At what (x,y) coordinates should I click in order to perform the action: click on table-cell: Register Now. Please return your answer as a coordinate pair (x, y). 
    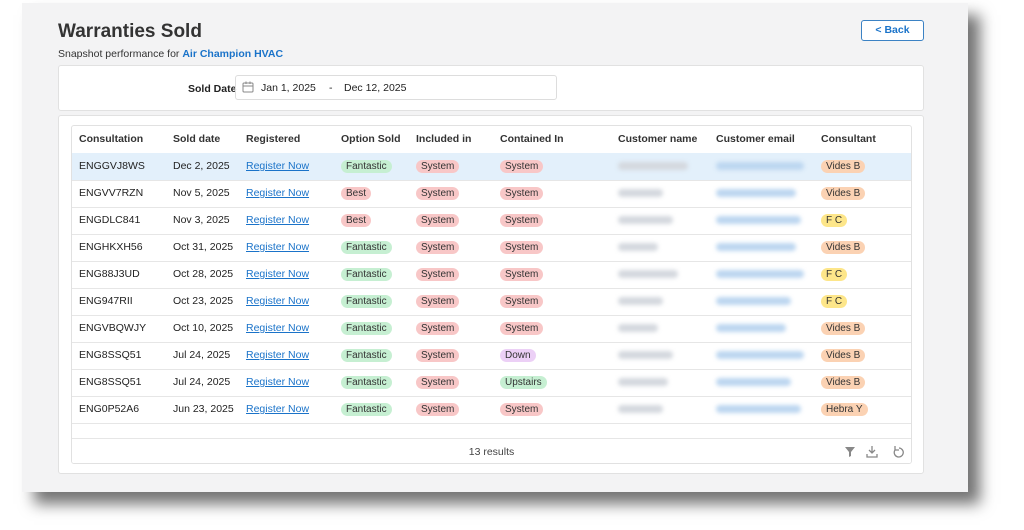
    Looking at the image, I should click on (277, 301).